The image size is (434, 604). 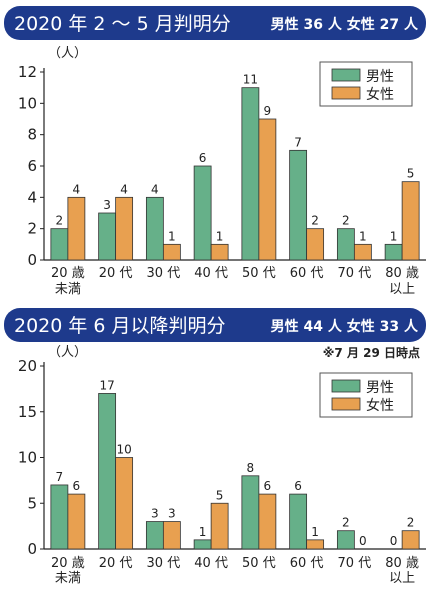 What do you see at coordinates (27, 412) in the screenshot?
I see `y-tick-label: 15` at bounding box center [27, 412].